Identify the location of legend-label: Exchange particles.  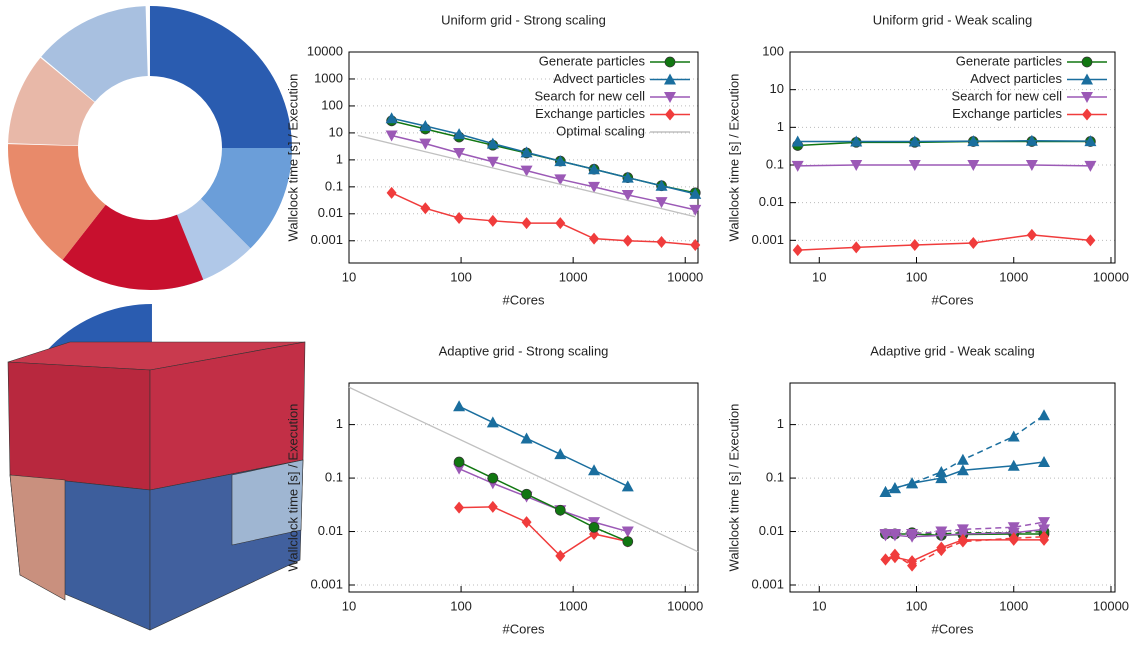
(1007, 113).